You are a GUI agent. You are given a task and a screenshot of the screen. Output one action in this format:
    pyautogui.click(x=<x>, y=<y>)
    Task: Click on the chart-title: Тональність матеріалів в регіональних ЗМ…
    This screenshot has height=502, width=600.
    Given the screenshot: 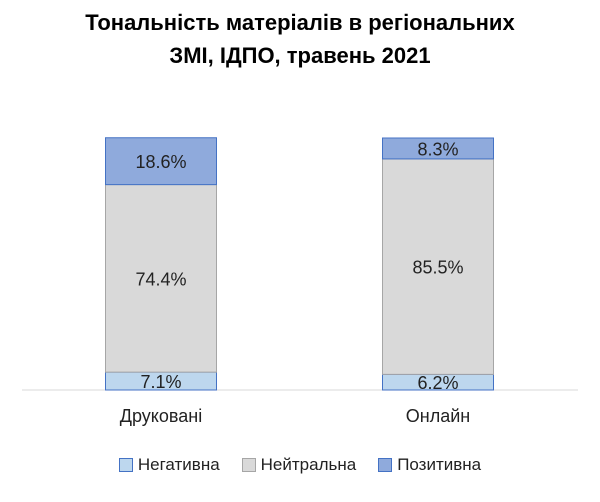 What is the action you would take?
    pyautogui.click(x=300, y=39)
    